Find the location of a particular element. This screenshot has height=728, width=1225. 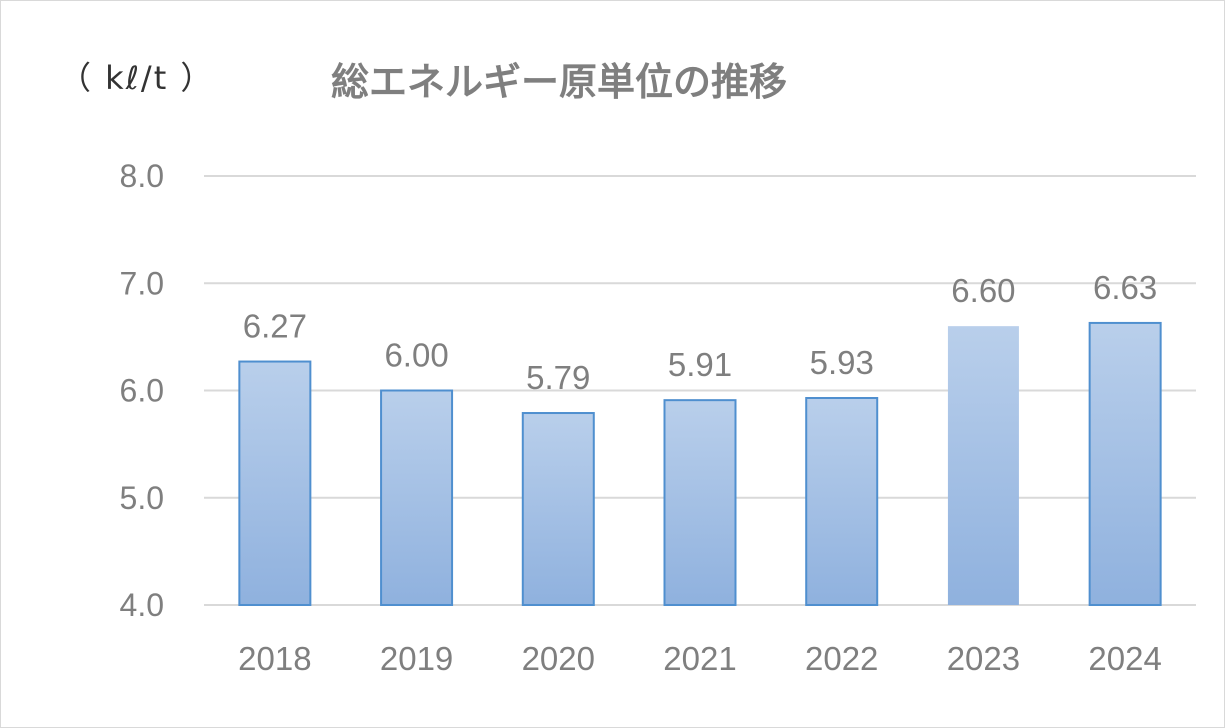

x-tick-label: 2024 is located at coordinates (1124, 658).